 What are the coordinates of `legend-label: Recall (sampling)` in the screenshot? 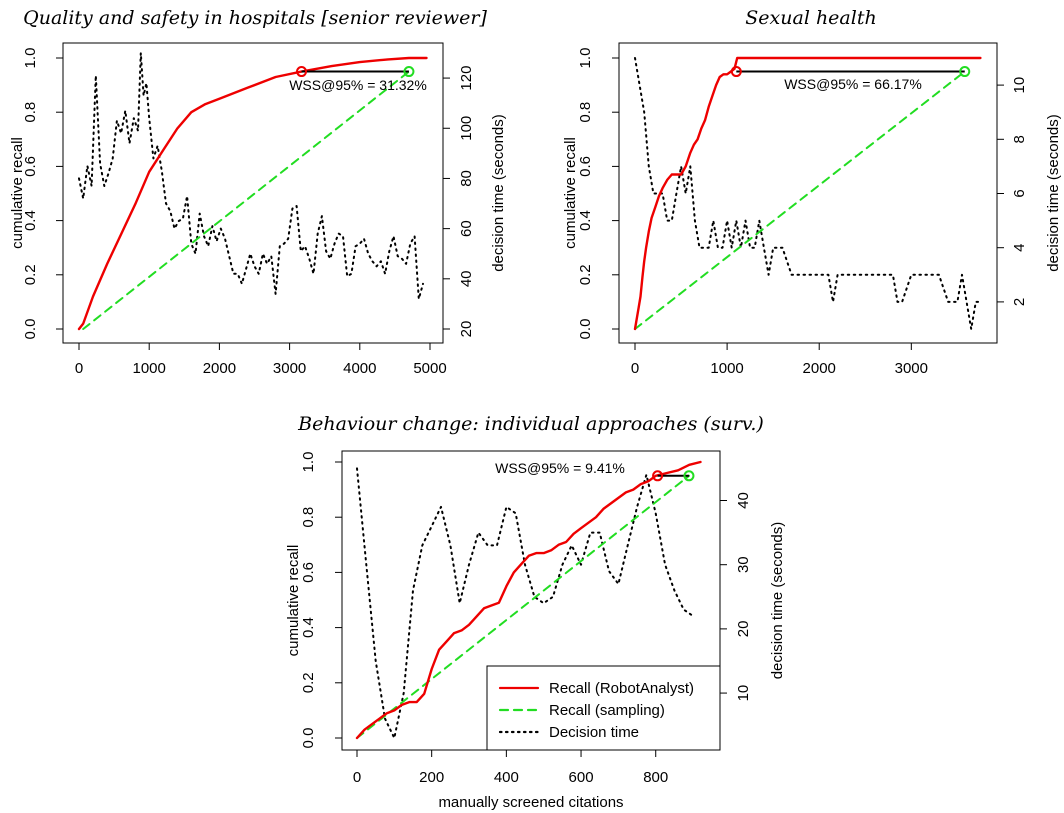 It's located at (607, 710).